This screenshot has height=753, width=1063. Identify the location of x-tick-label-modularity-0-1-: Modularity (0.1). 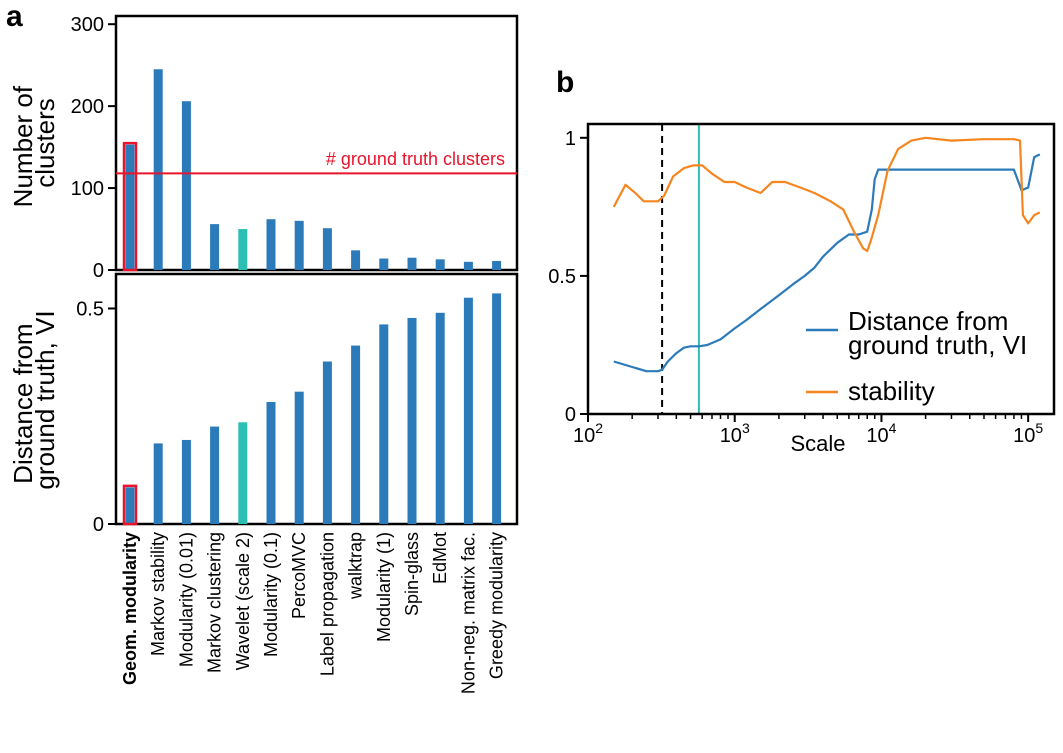
(271, 594).